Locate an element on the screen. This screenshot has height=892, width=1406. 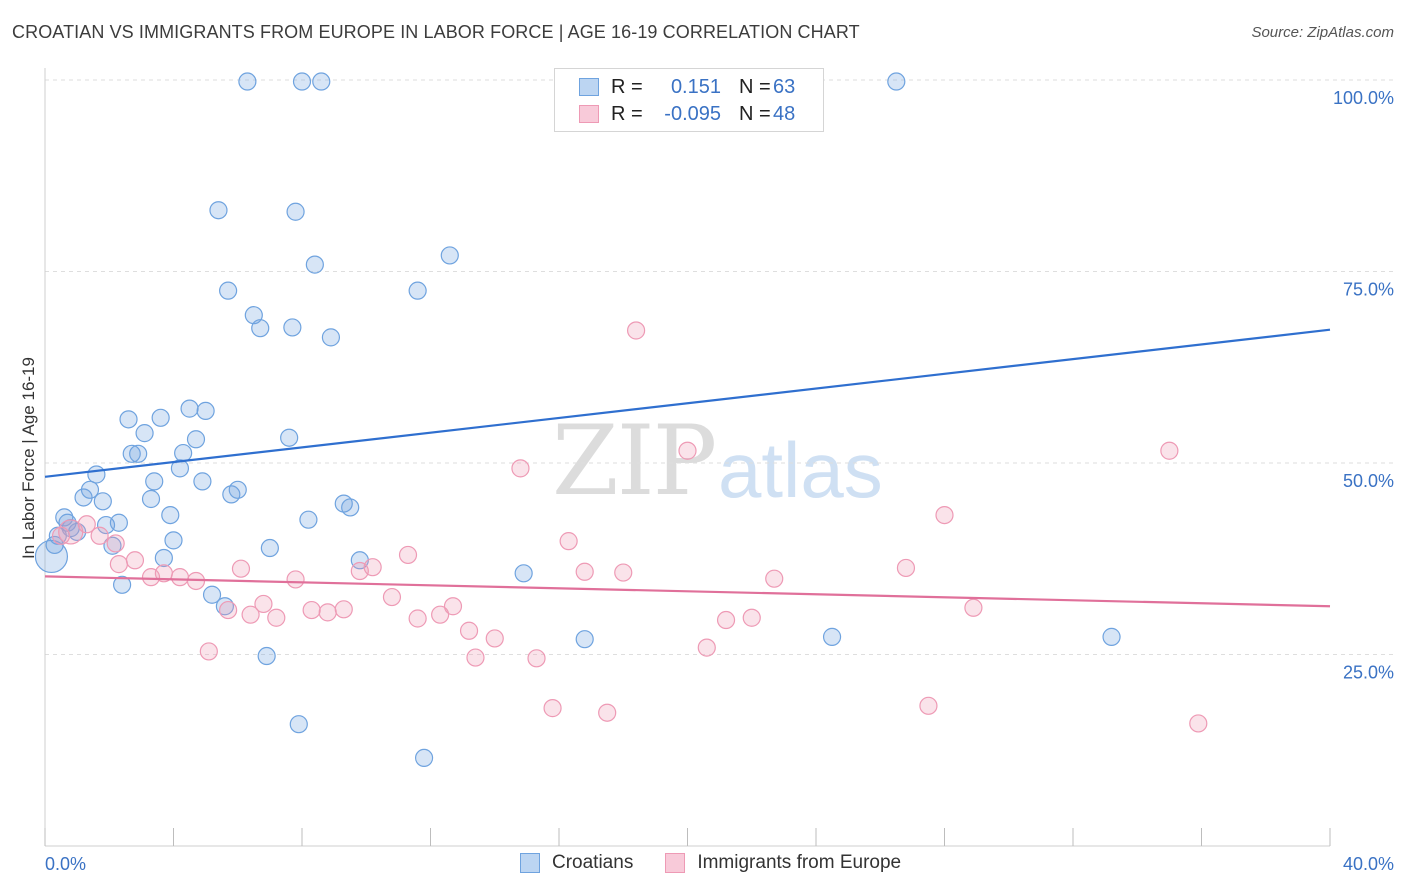
correlation-legend: R = 0.151 N = 63 R = -0.095 N = 48 is located at coordinates (689, 100).